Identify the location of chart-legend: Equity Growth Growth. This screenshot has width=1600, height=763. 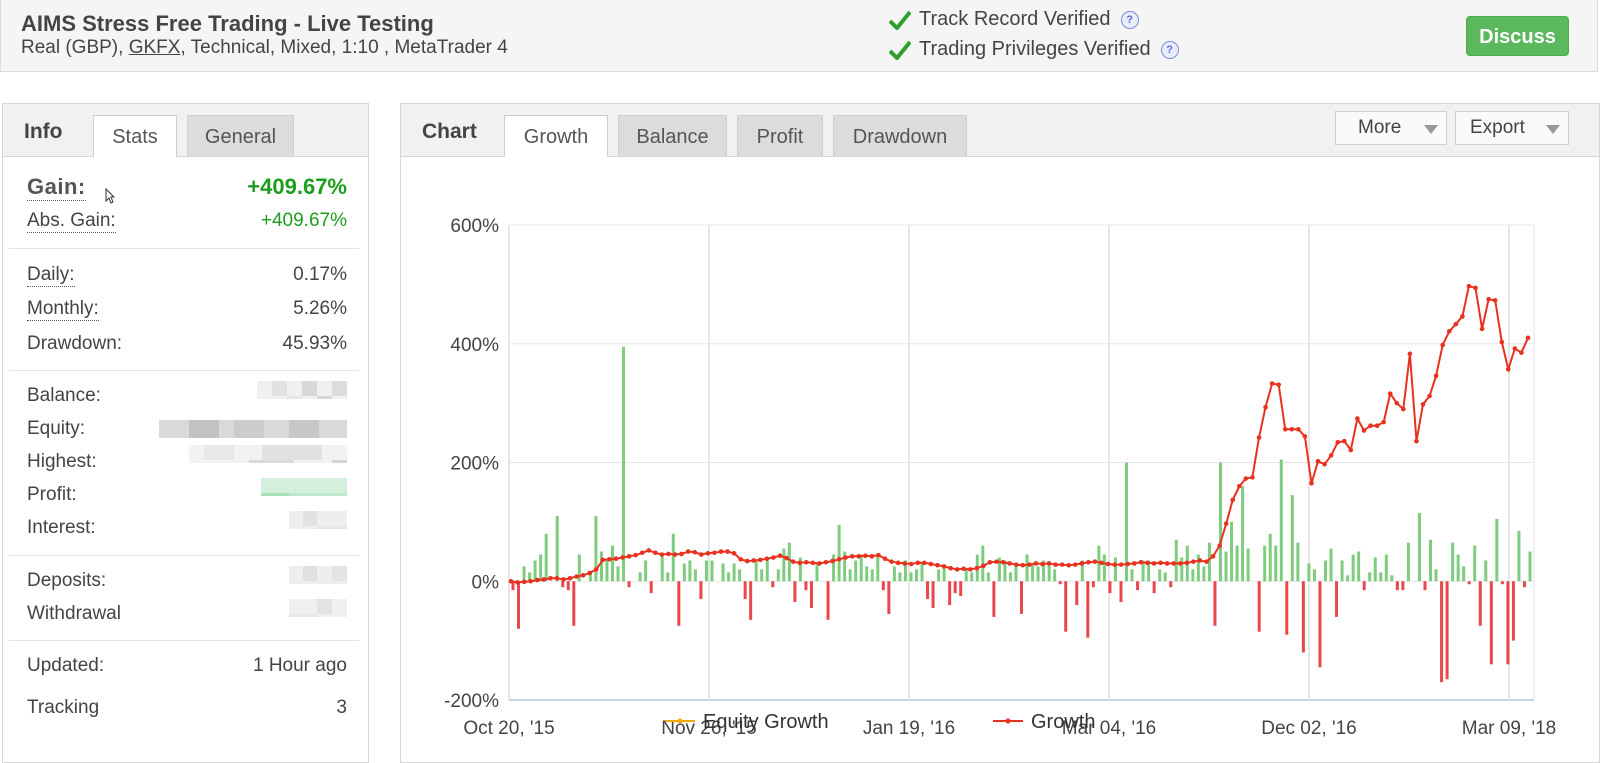
(880, 722).